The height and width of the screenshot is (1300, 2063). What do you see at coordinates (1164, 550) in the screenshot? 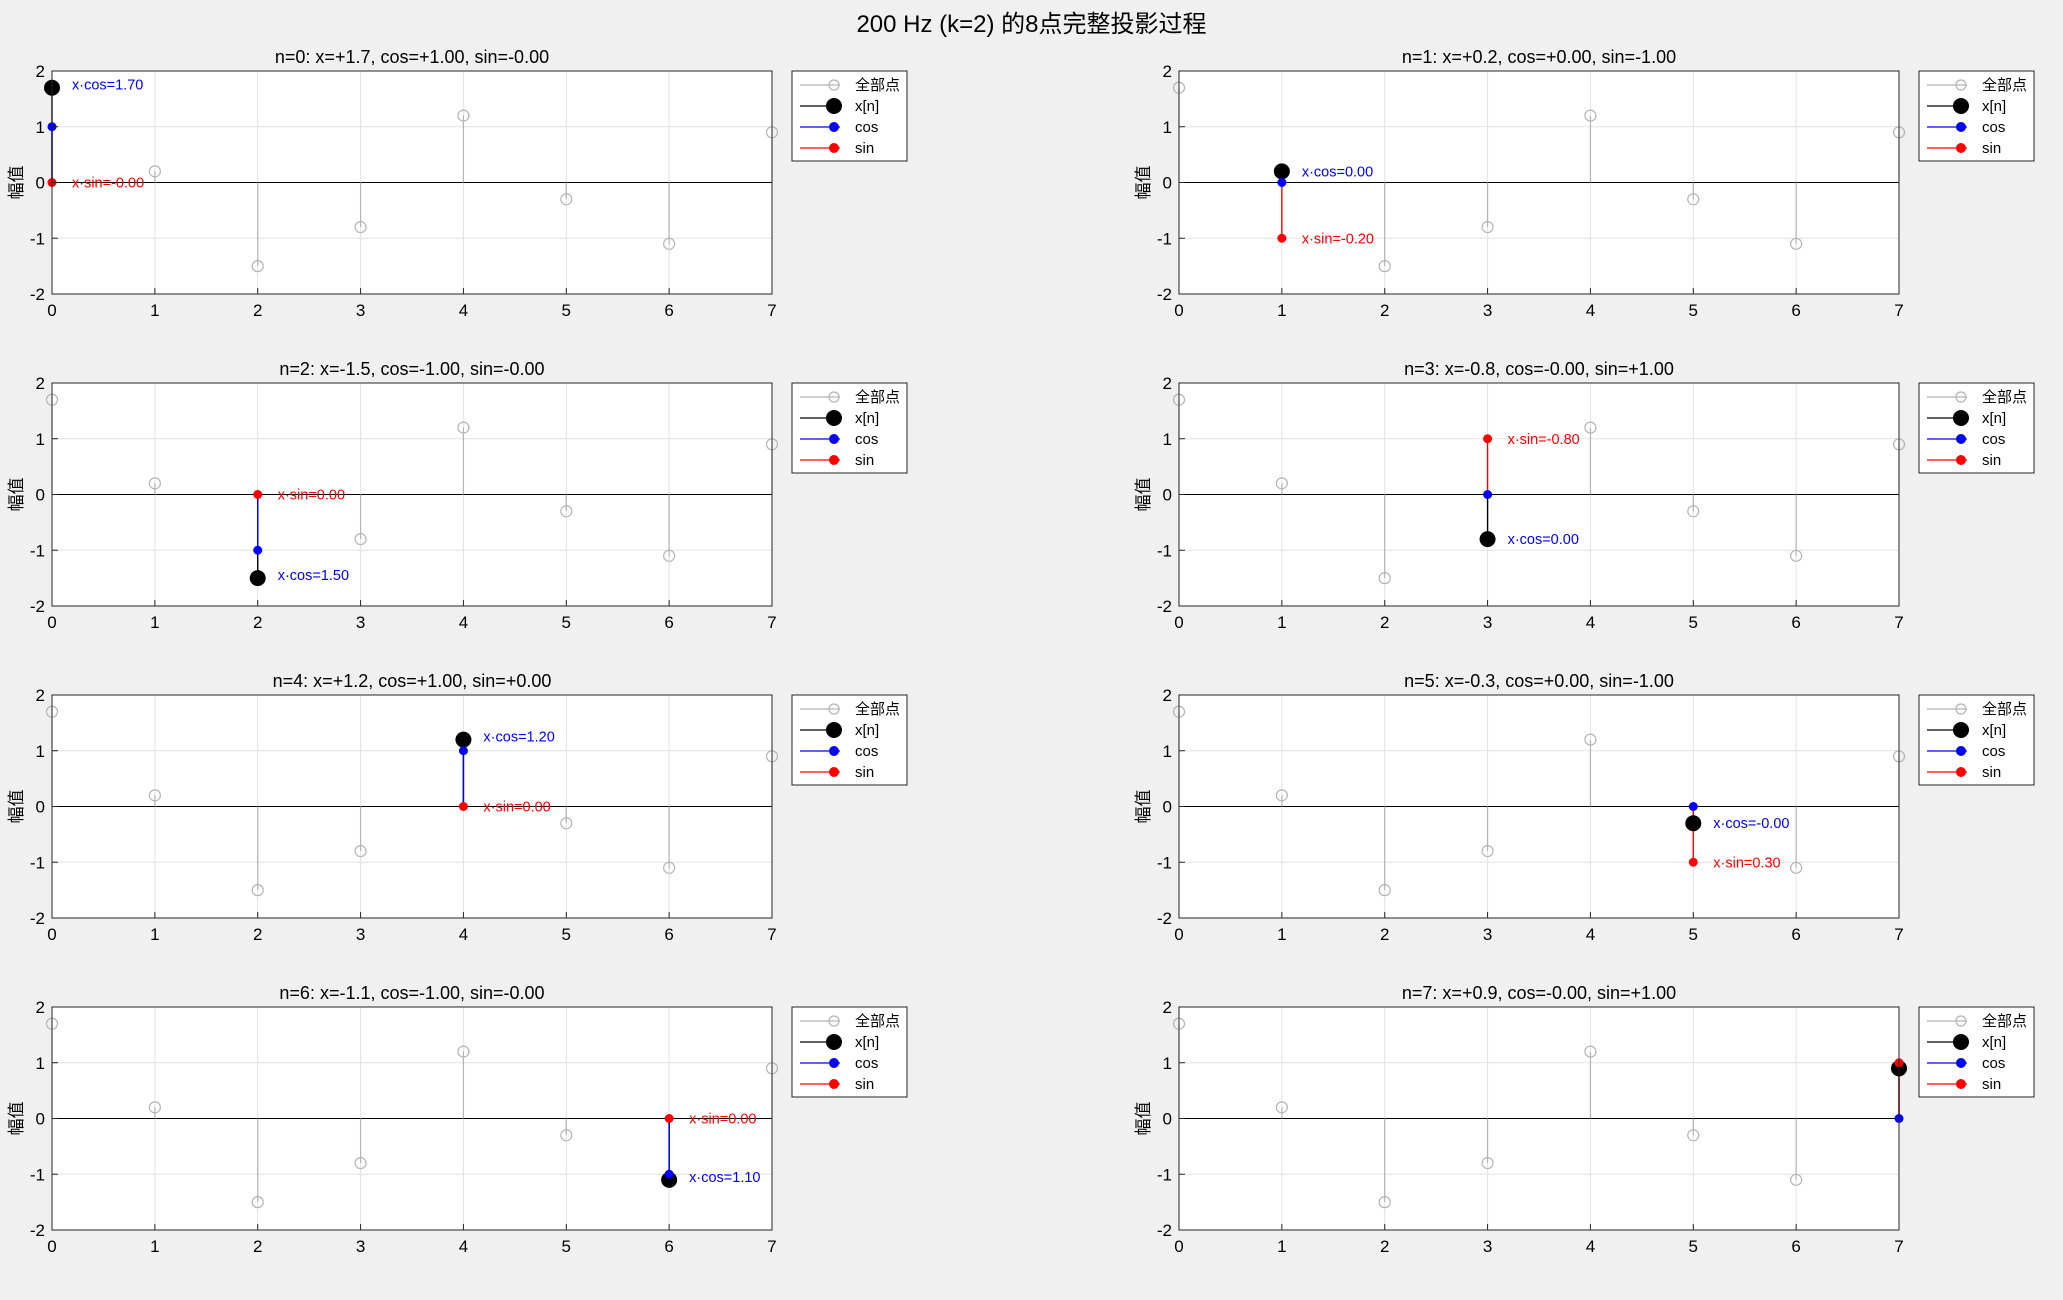
I see `y-tick-label: -1` at bounding box center [1164, 550].